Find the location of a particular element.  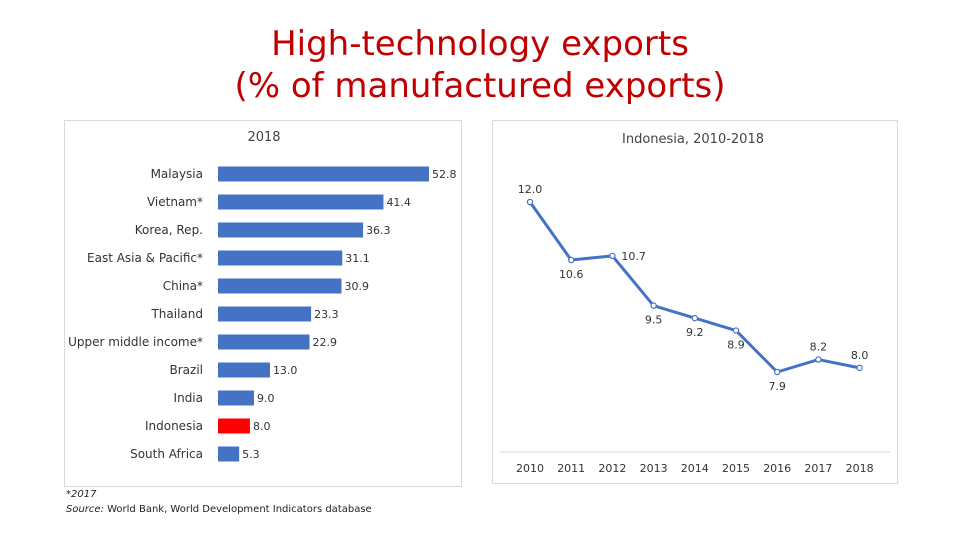

page-title-line-1: High-technology exports is located at coordinates (480, 44).